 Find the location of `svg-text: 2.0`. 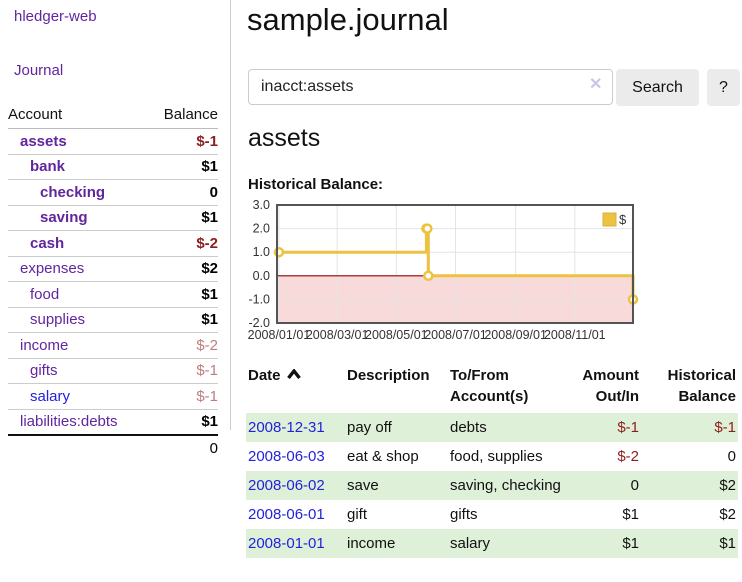

svg-text: 2.0 is located at coordinates (261, 229).